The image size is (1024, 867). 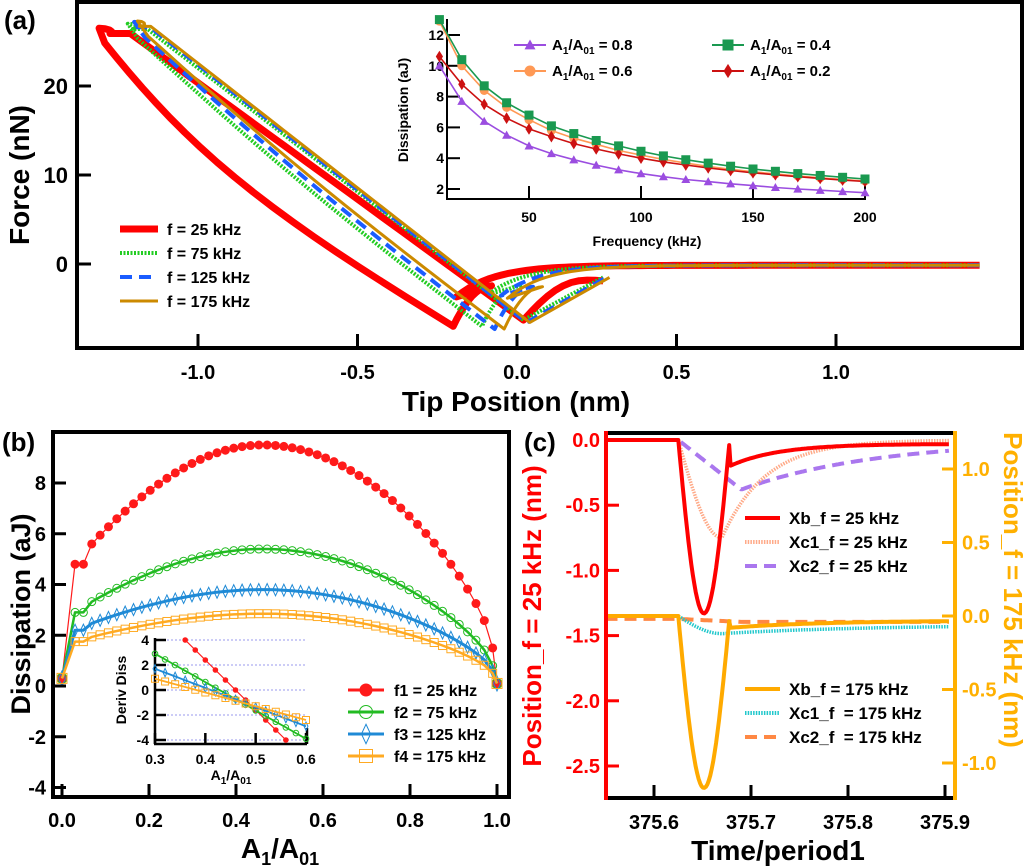 I want to click on inset-deriv-line, so click(x=230, y=696).